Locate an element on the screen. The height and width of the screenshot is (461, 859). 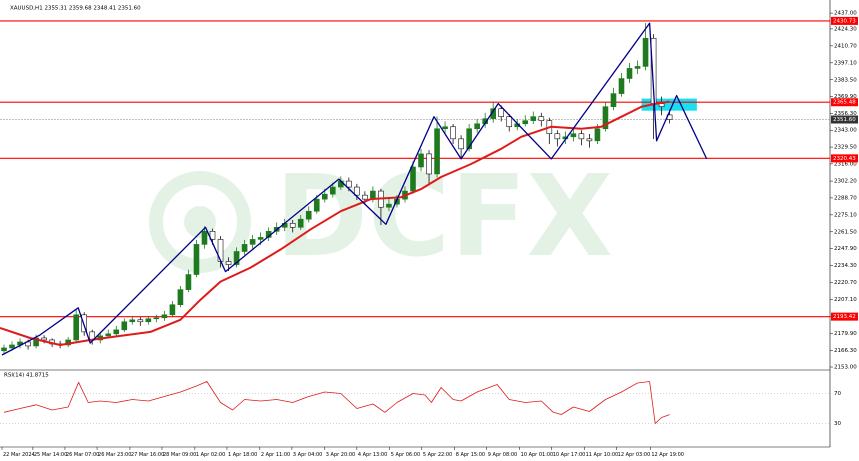
y-tick-label: 2302.20 is located at coordinates (845, 182).